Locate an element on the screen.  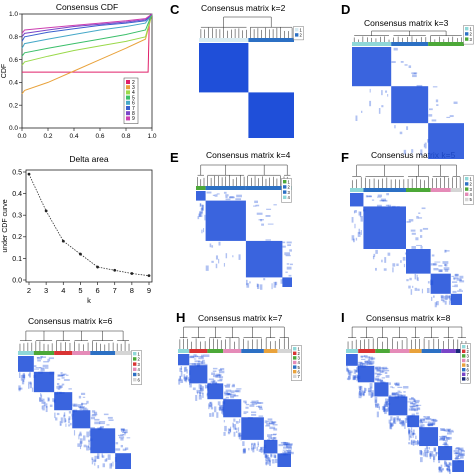
panel-label-c: C is located at coordinates (175, 9).